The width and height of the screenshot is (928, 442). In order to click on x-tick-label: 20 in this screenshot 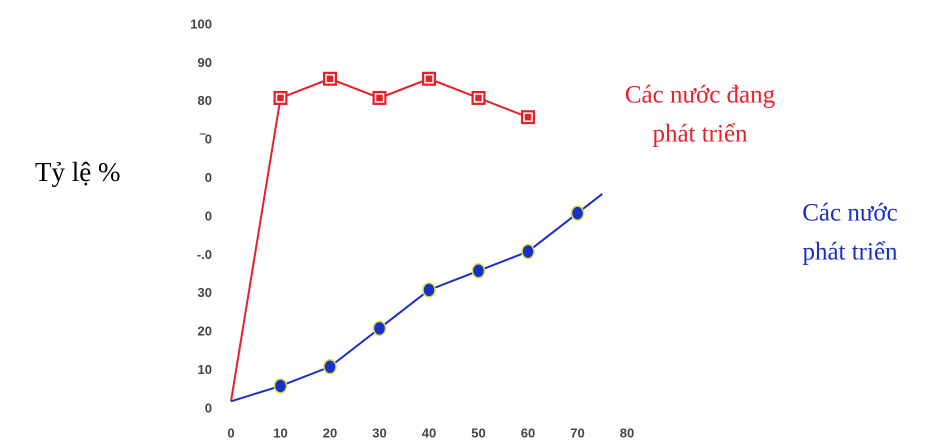, I will do `click(330, 432)`.